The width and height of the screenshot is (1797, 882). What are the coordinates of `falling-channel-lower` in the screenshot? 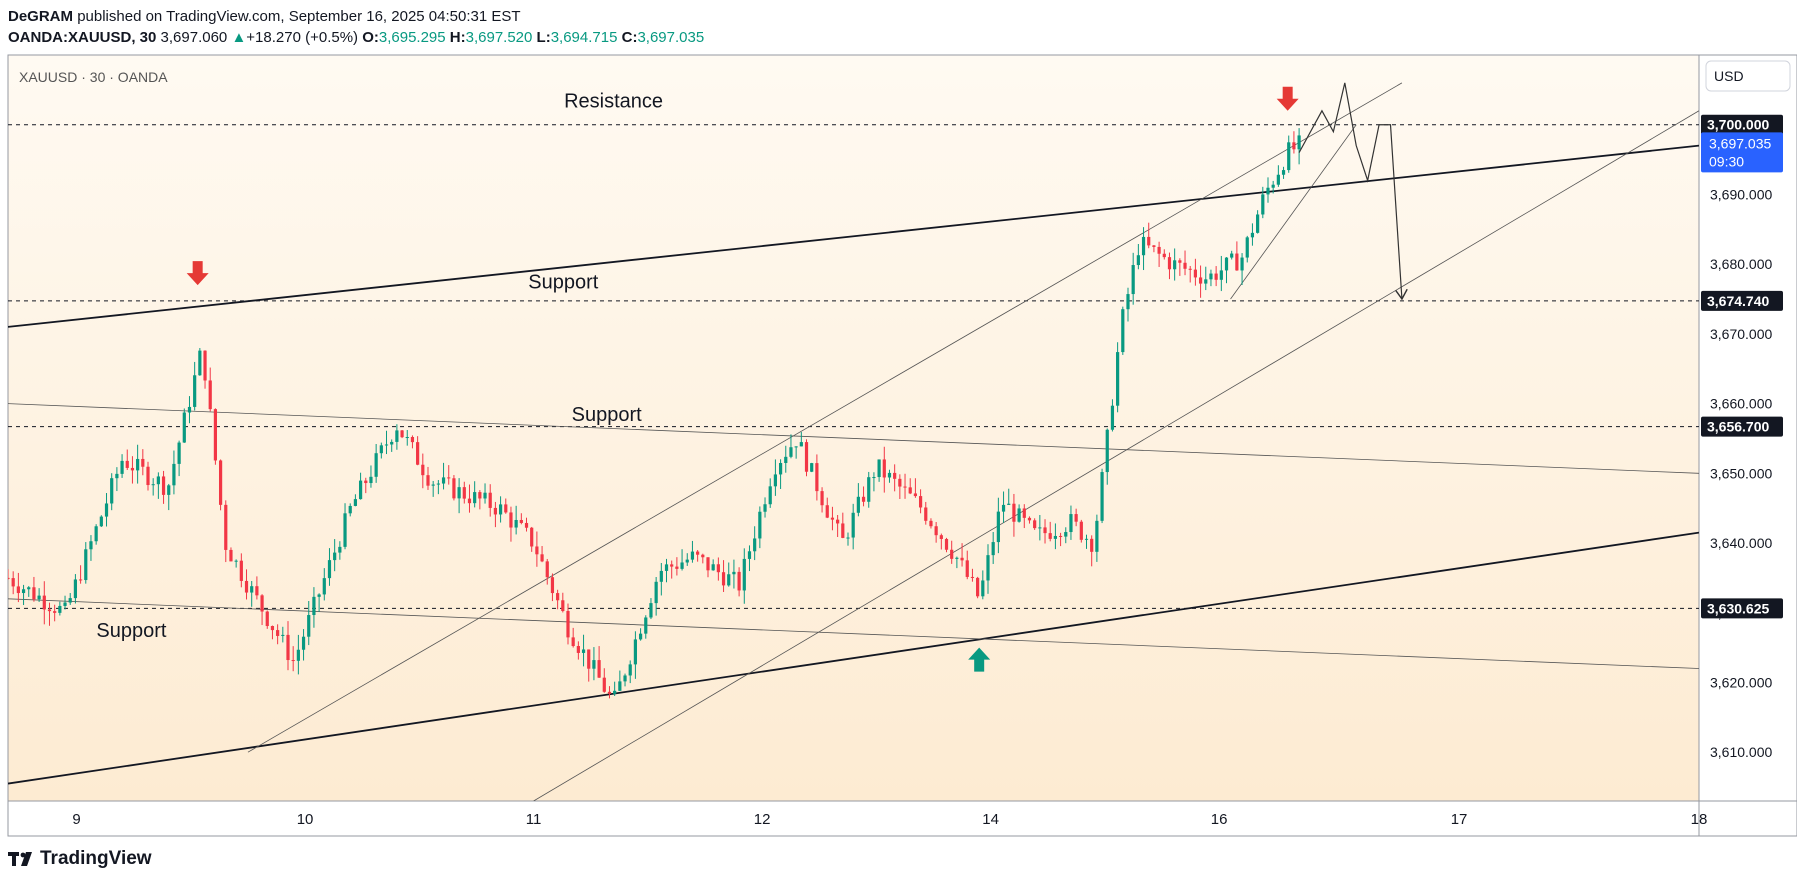 It's located at (853, 633).